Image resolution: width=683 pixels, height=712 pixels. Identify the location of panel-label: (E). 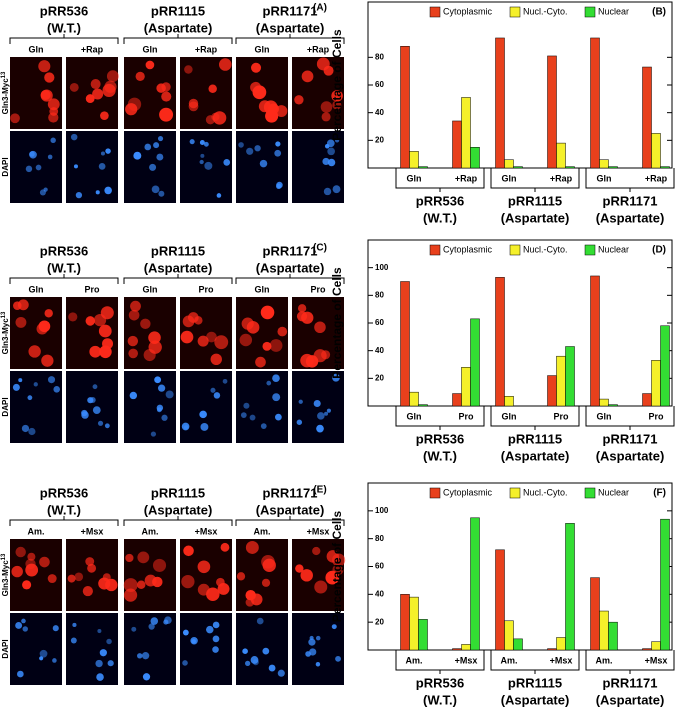
(319, 490).